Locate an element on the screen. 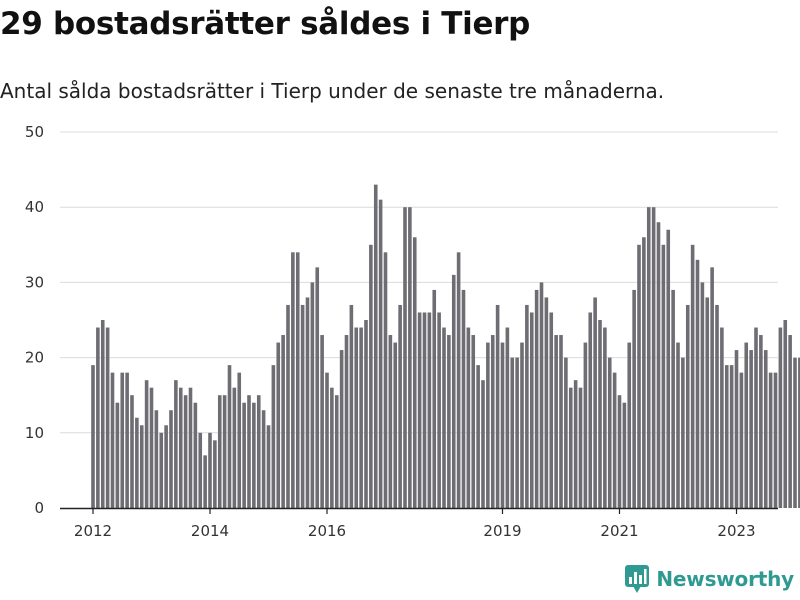 This screenshot has width=800, height=600. x-tick-label: 2016 is located at coordinates (327, 531).